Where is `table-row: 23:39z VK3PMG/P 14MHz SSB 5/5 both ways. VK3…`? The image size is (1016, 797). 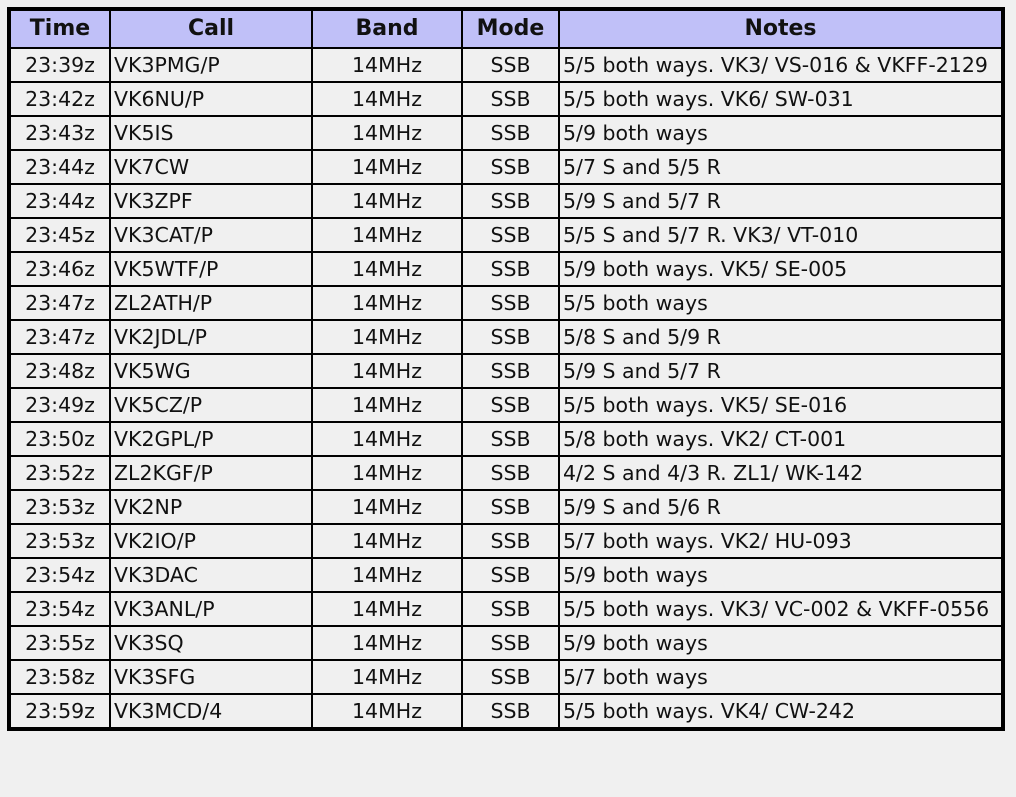 table-row: 23:39z VK3PMG/P 14MHz SSB 5/5 both ways. VK3… is located at coordinates (506, 65).